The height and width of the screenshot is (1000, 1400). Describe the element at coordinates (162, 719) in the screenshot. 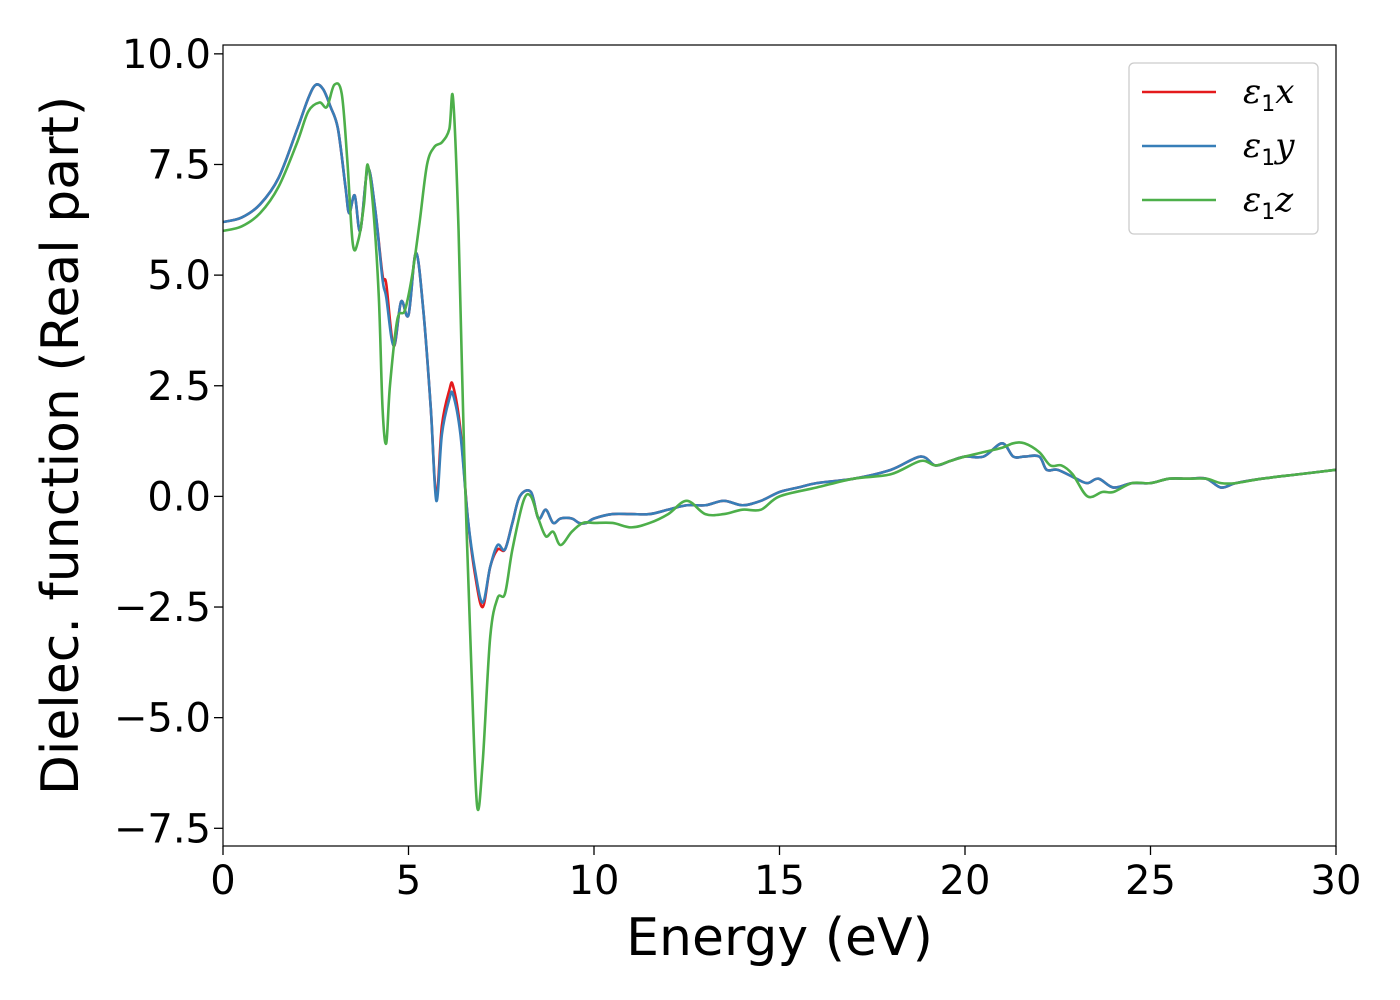

I see `y-tick-label: −5.0` at that location.